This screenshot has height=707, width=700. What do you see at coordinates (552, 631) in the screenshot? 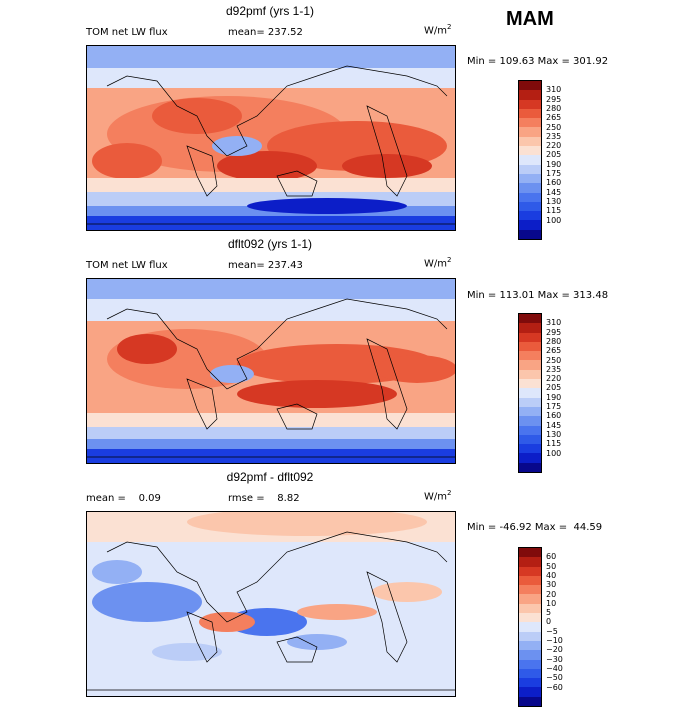
I see `colorbar-tick-label: −5` at bounding box center [552, 631].